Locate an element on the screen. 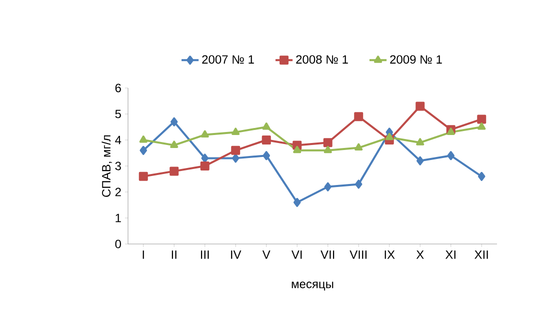 The height and width of the screenshot is (331, 555). x-tick-label: IX is located at coordinates (389, 254).